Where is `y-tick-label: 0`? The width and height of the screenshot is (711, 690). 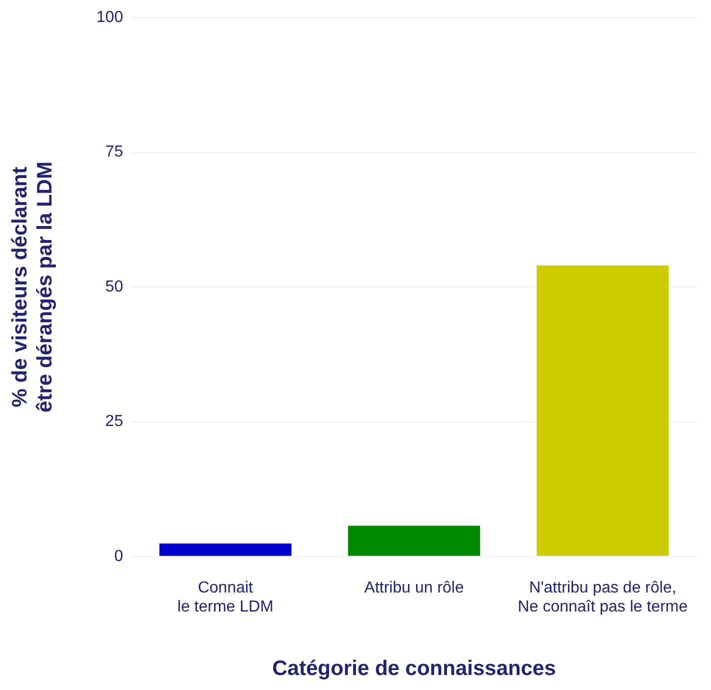 y-tick-label: 0 is located at coordinates (119, 556).